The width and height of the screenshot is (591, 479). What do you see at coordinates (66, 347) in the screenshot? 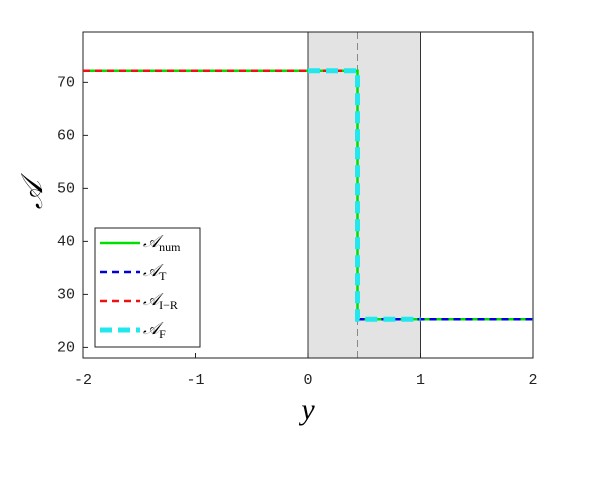
I see `y-tick-label: 20` at bounding box center [66, 347].